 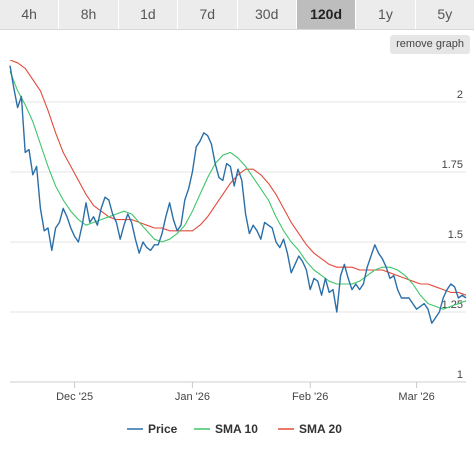 What do you see at coordinates (455, 235) in the screenshot?
I see `y-tick-label: 1.5` at bounding box center [455, 235].